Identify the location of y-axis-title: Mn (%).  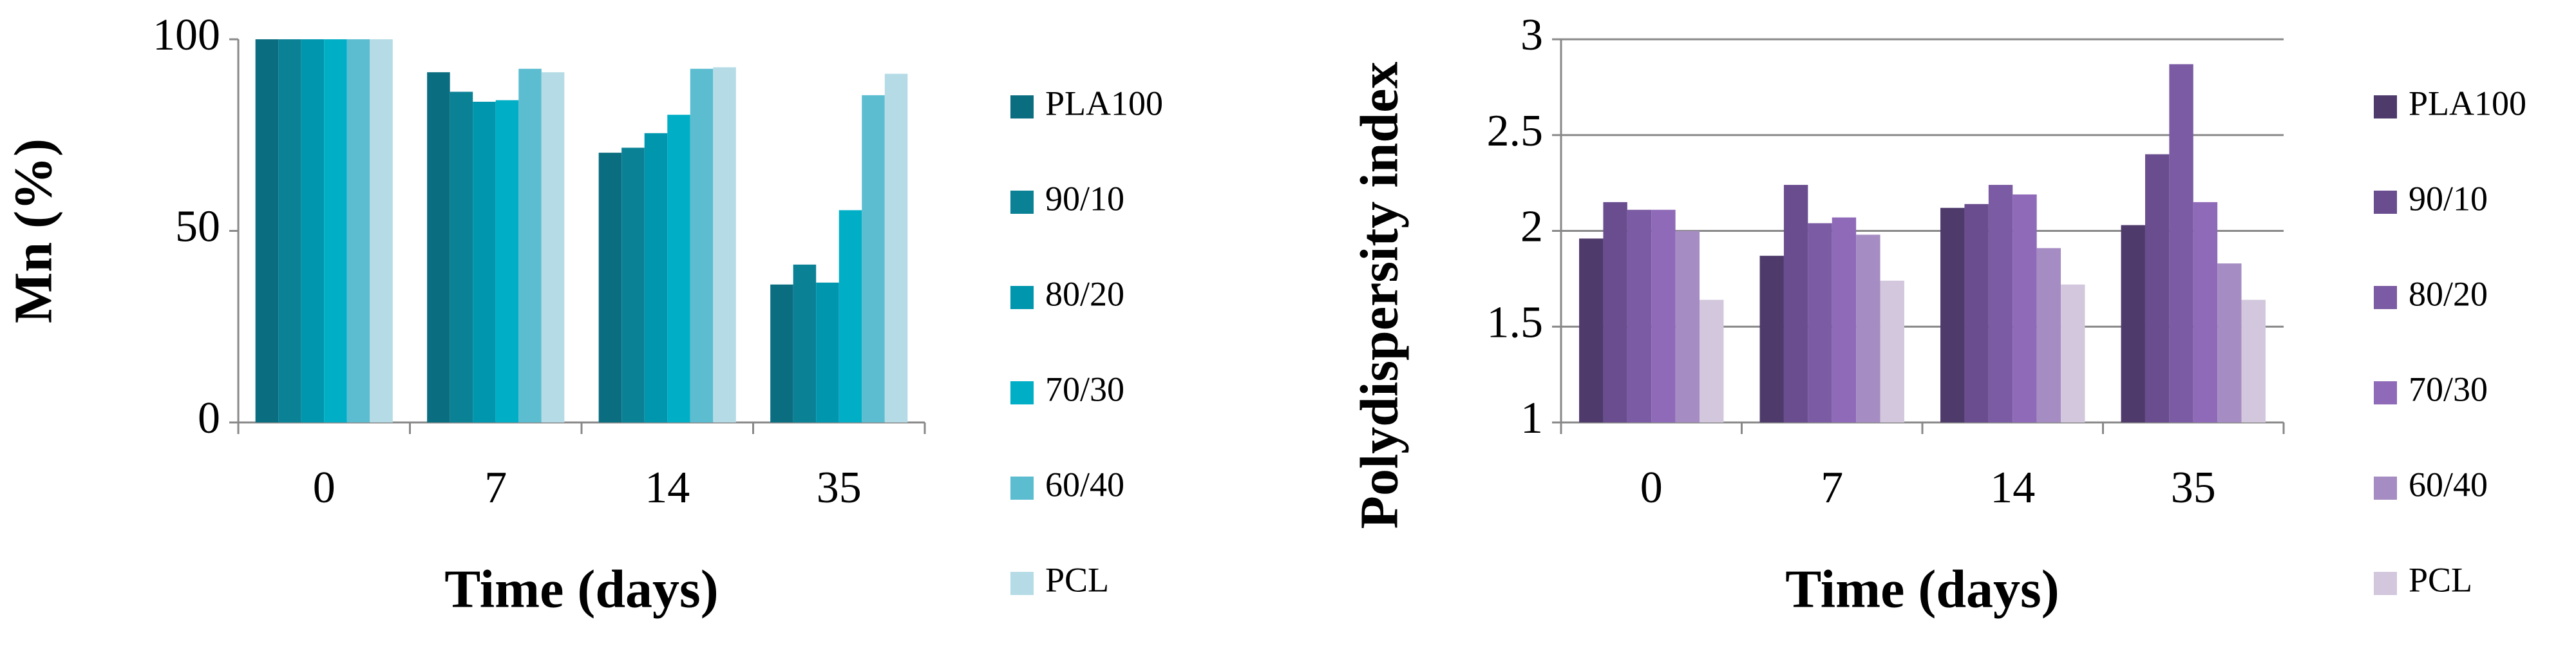
(33, 230).